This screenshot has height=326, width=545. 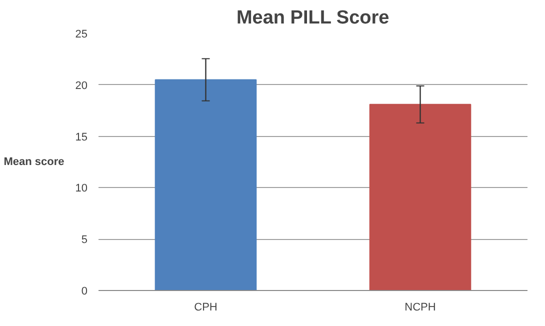 I want to click on y-tick-label: 20, so click(x=81, y=86).